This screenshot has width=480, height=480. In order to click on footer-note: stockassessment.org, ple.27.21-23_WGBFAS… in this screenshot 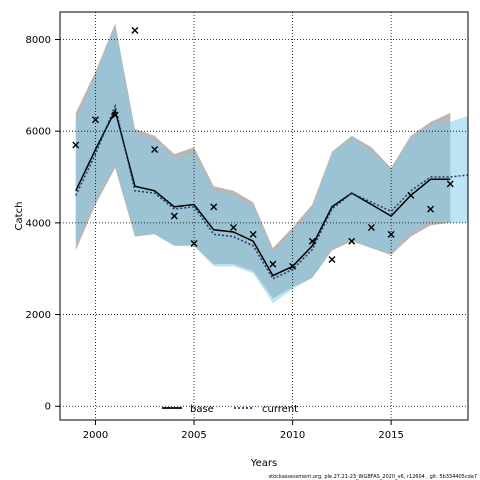, I will do `click(373, 477)`.